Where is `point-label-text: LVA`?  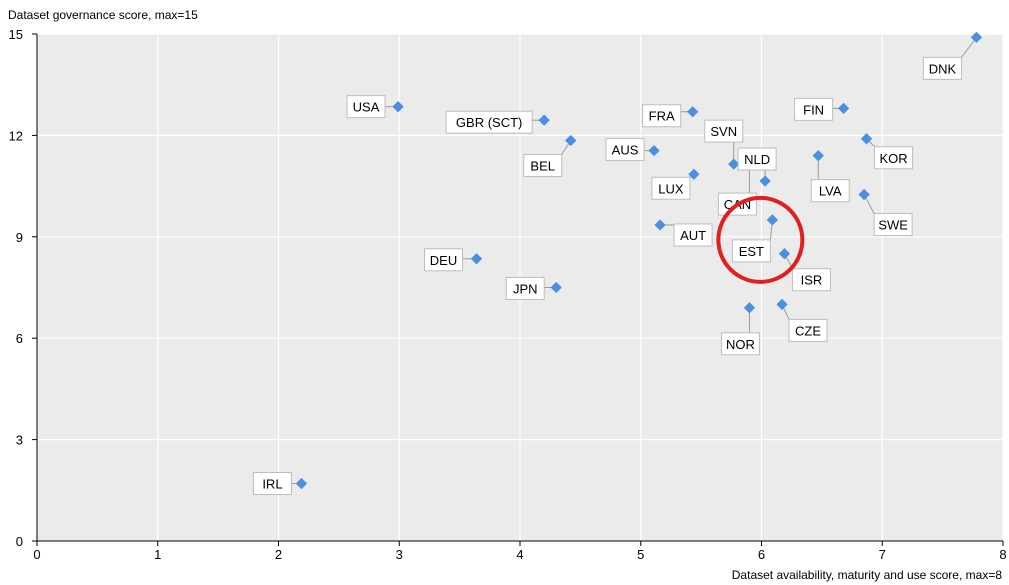
point-label-text: LVA is located at coordinates (830, 191).